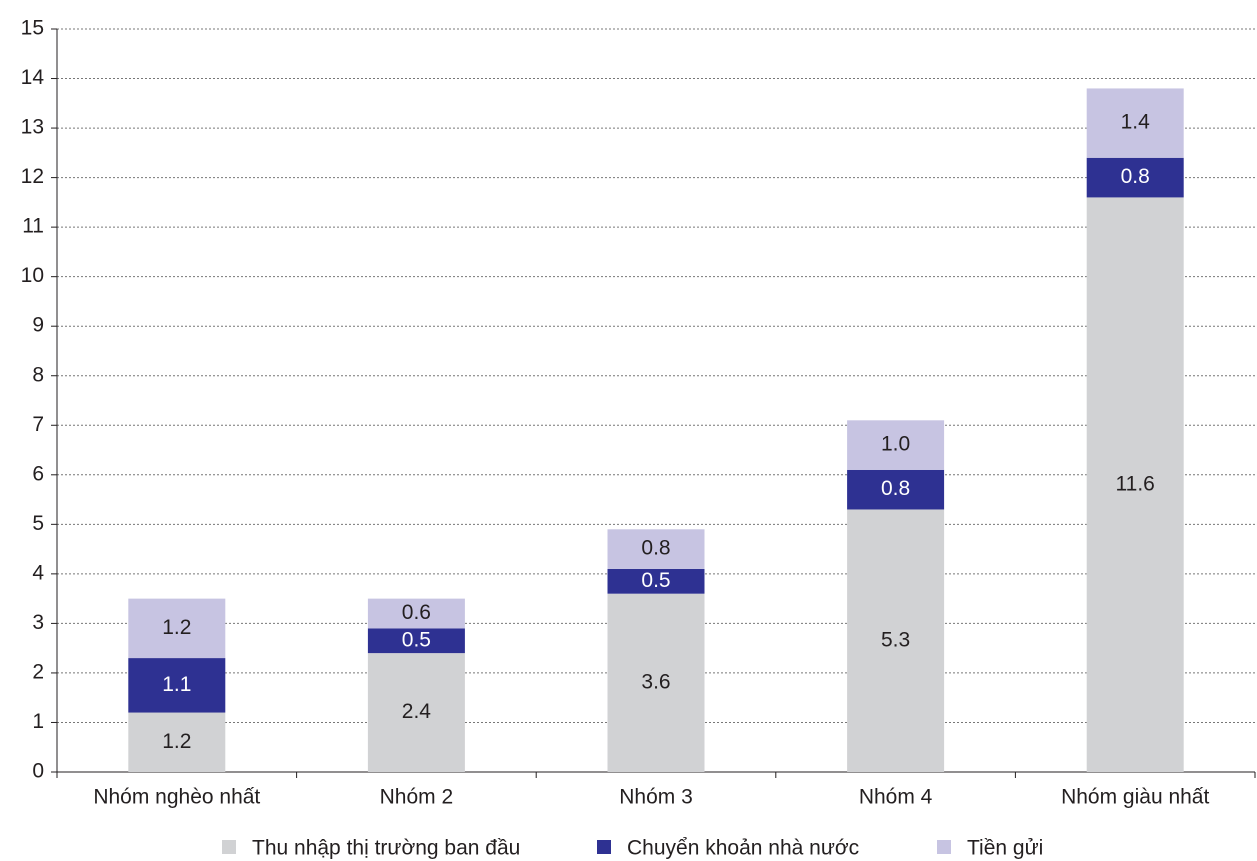 Image resolution: width=1257 pixels, height=861 pixels. I want to click on x-tick-label: Nhóm 2, so click(417, 797).